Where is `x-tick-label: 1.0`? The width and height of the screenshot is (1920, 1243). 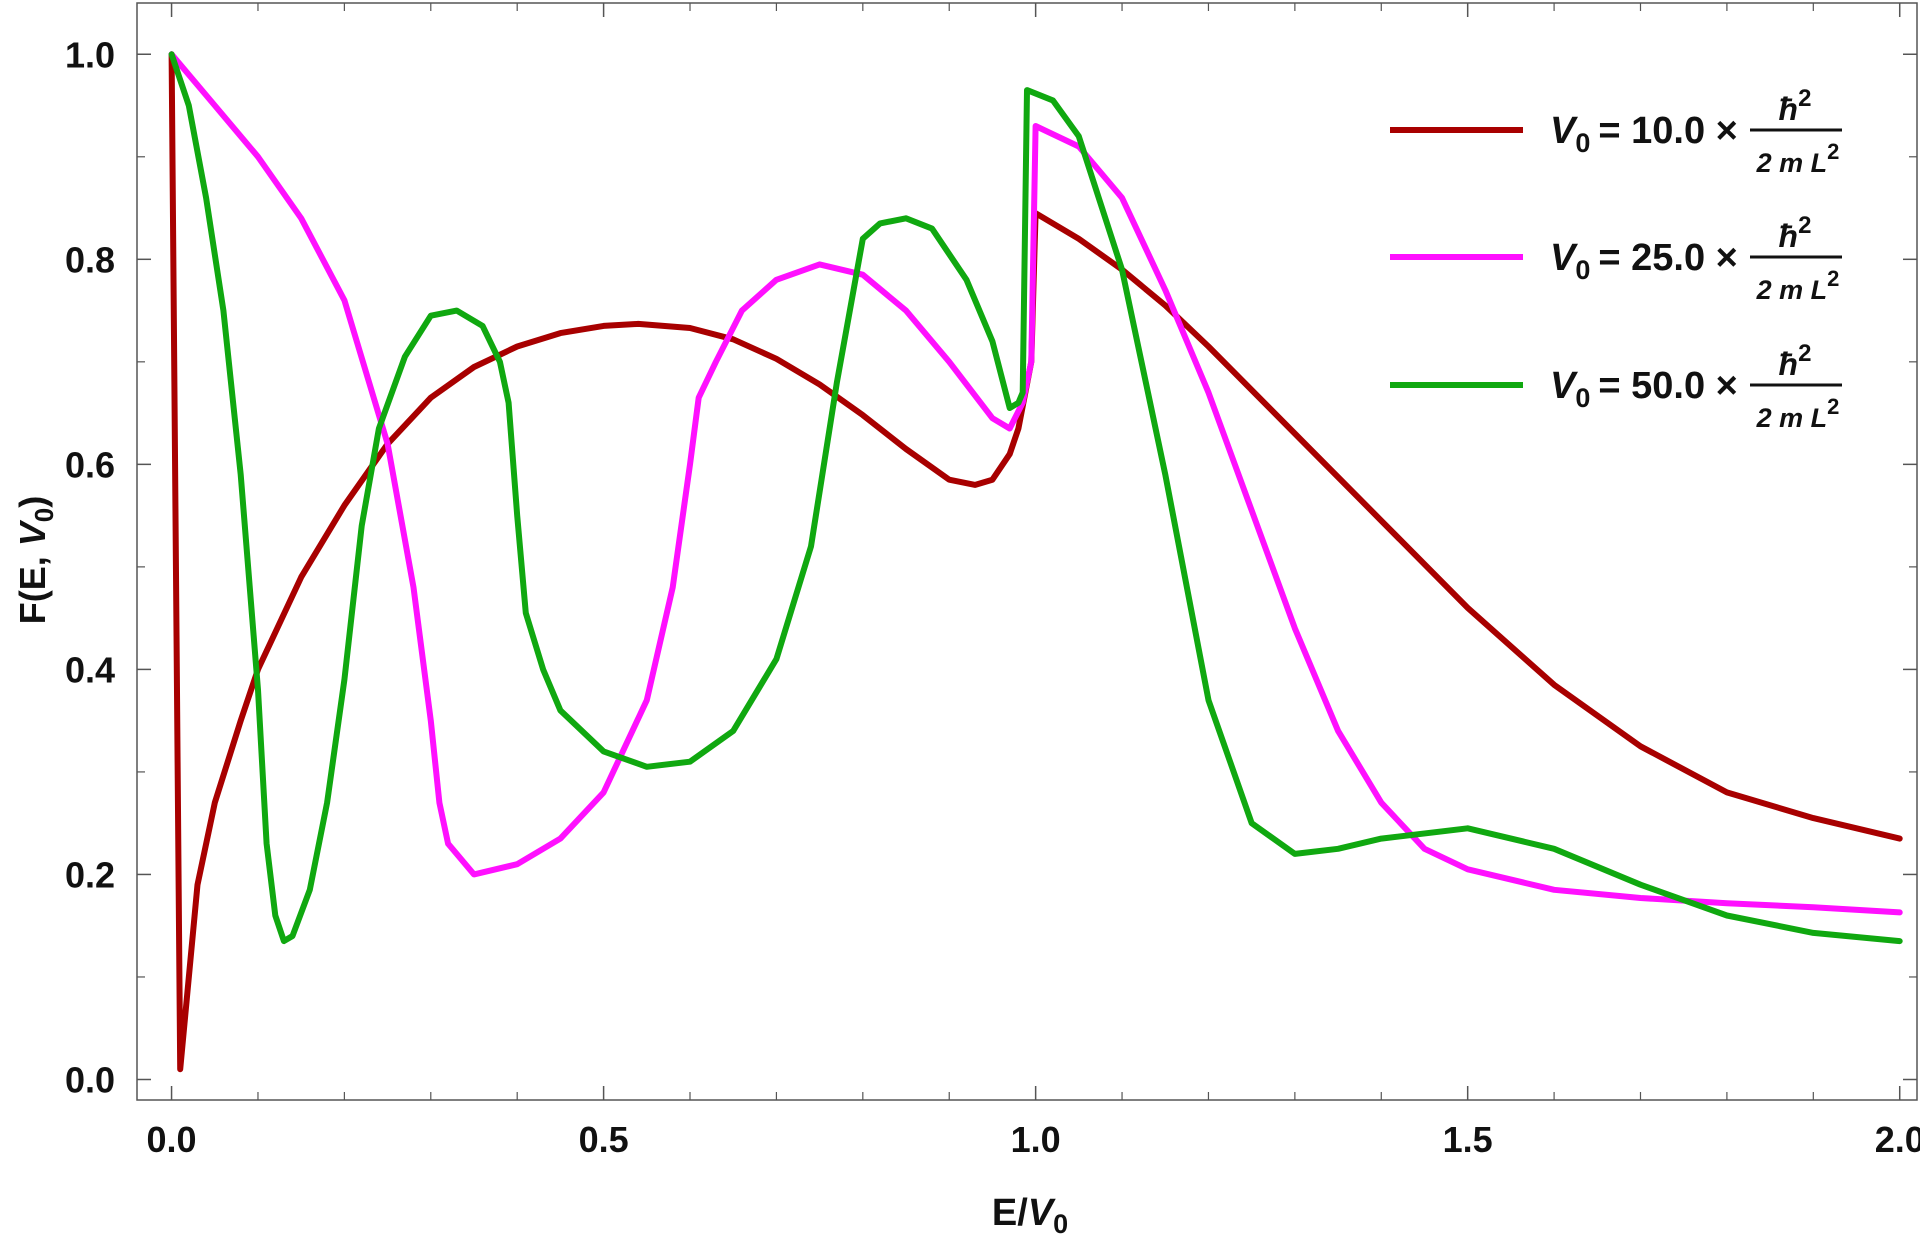 x-tick-label: 1.0 is located at coordinates (1036, 1139).